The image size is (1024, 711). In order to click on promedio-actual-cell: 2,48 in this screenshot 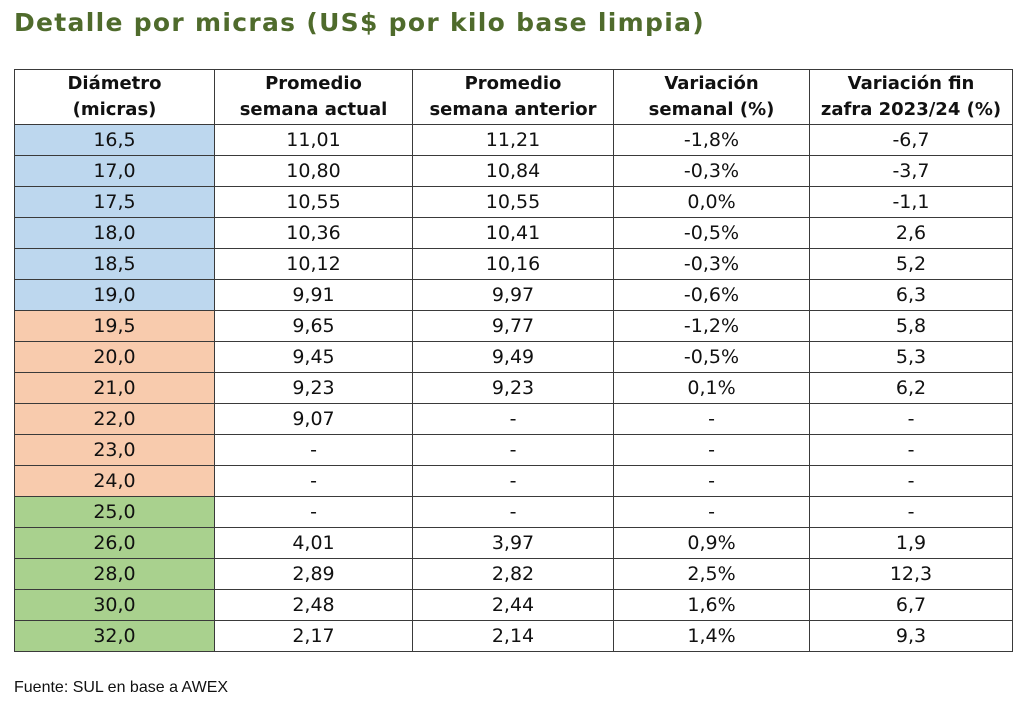, I will do `click(313, 605)`.